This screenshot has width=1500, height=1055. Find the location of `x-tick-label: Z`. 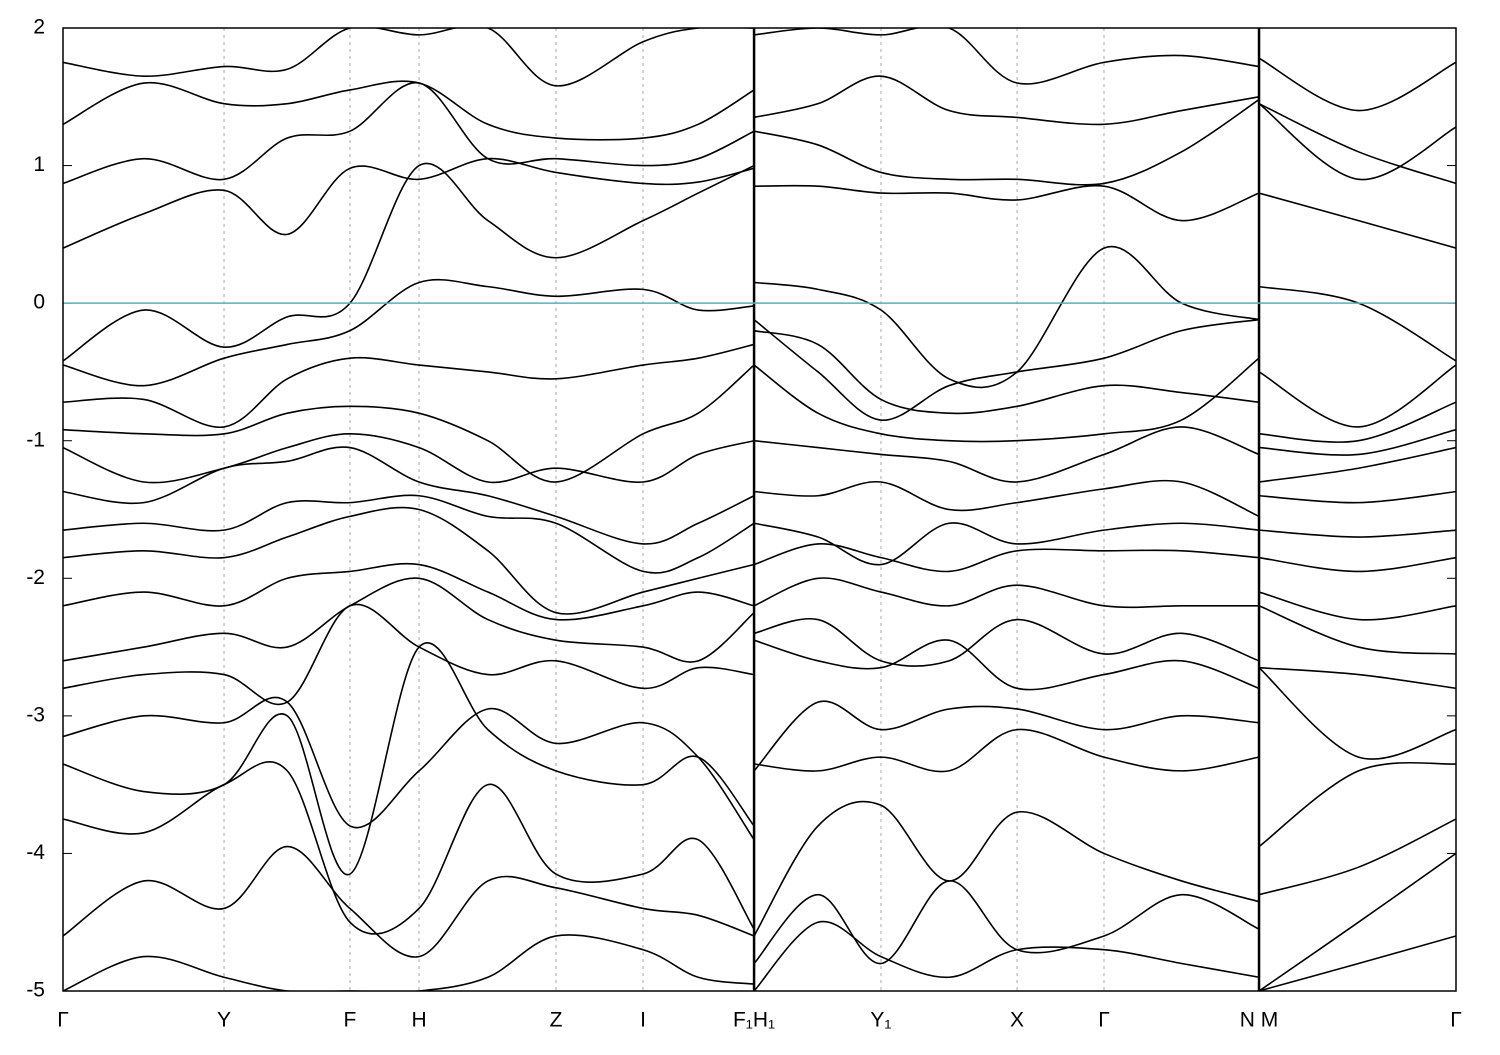

x-tick-label: Z is located at coordinates (556, 1020).